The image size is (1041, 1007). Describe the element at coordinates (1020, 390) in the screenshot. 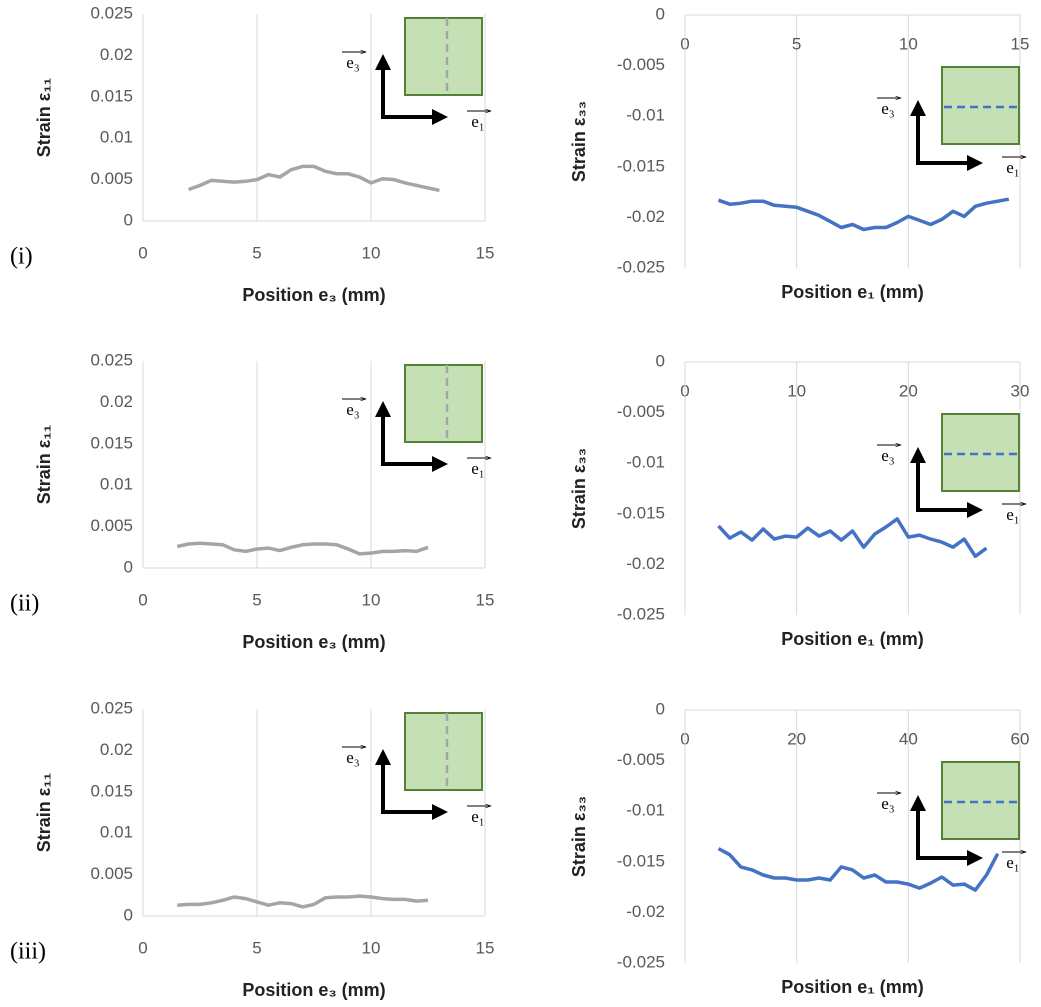

I see `x-tick-label: 30` at that location.